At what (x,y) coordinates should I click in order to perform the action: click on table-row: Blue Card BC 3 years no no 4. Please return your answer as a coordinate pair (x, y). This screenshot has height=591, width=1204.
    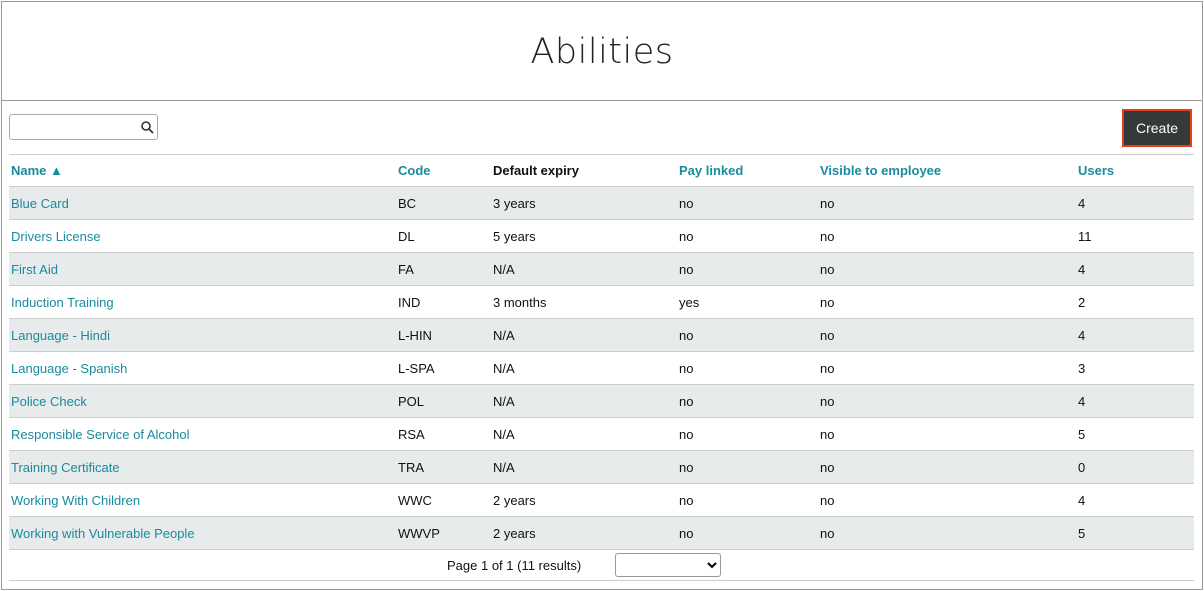
    Looking at the image, I should click on (601, 203).